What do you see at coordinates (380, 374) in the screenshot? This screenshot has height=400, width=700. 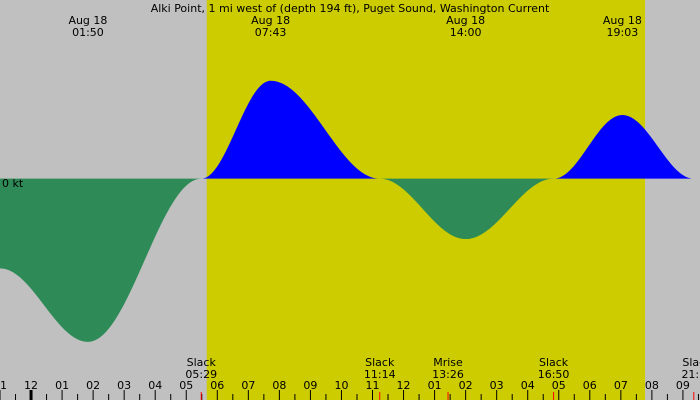 I see `bottom-event-time-1: 11:14` at bounding box center [380, 374].